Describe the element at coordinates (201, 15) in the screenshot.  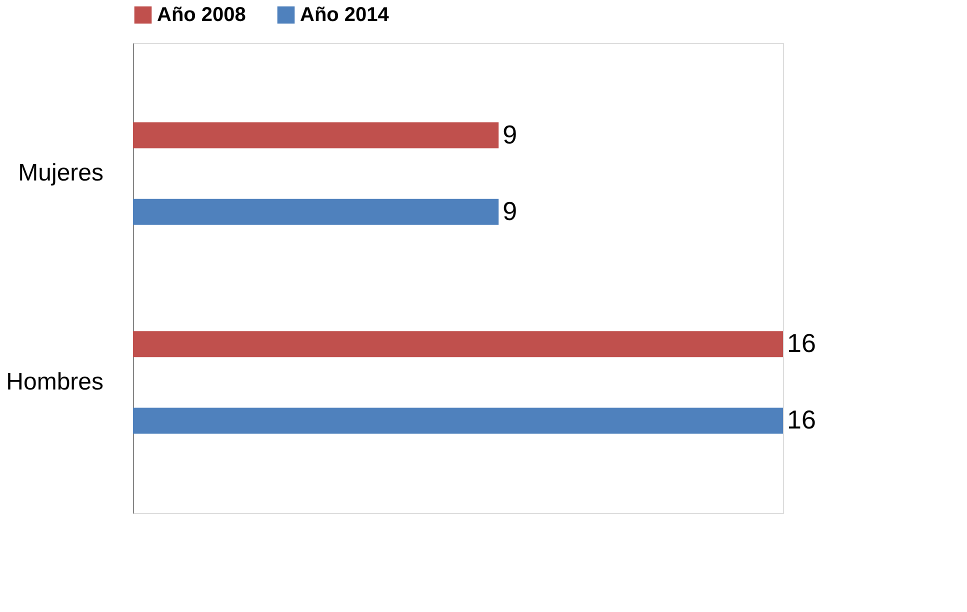
I see `legend-label: Año 2008` at that location.